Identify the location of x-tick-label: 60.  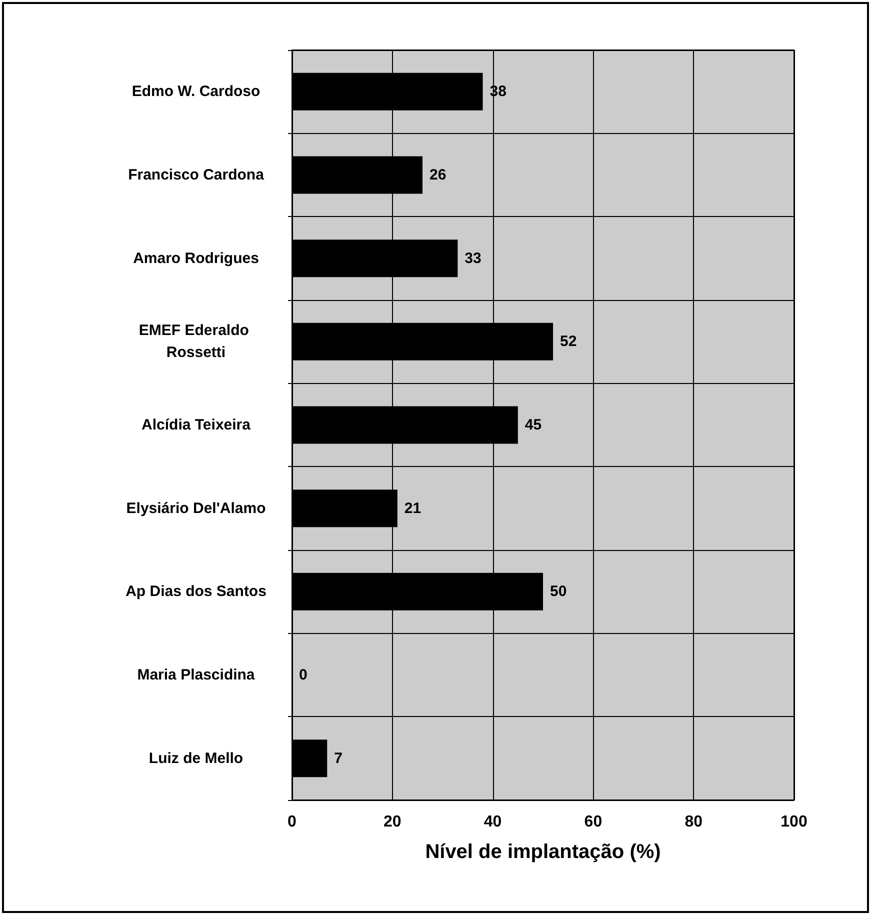
(593, 822).